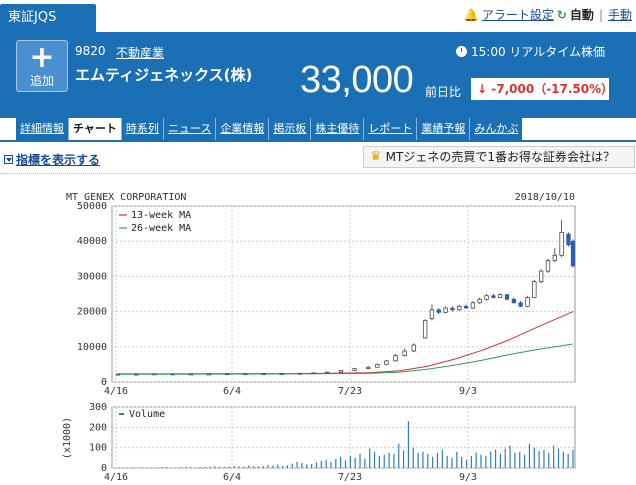  What do you see at coordinates (104, 468) in the screenshot?
I see `volume-tick-label: 0` at bounding box center [104, 468].